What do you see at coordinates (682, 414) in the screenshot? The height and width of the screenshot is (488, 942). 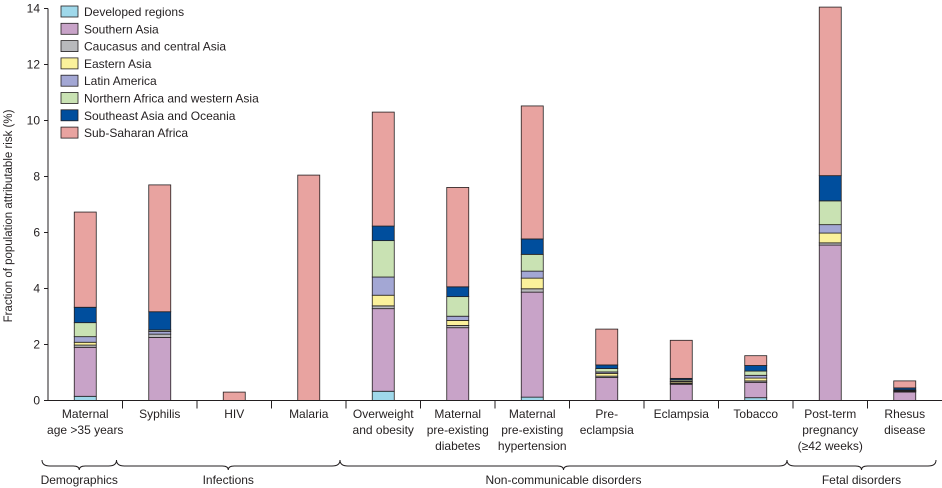 I see `category-label: Eclampsia` at bounding box center [682, 414].